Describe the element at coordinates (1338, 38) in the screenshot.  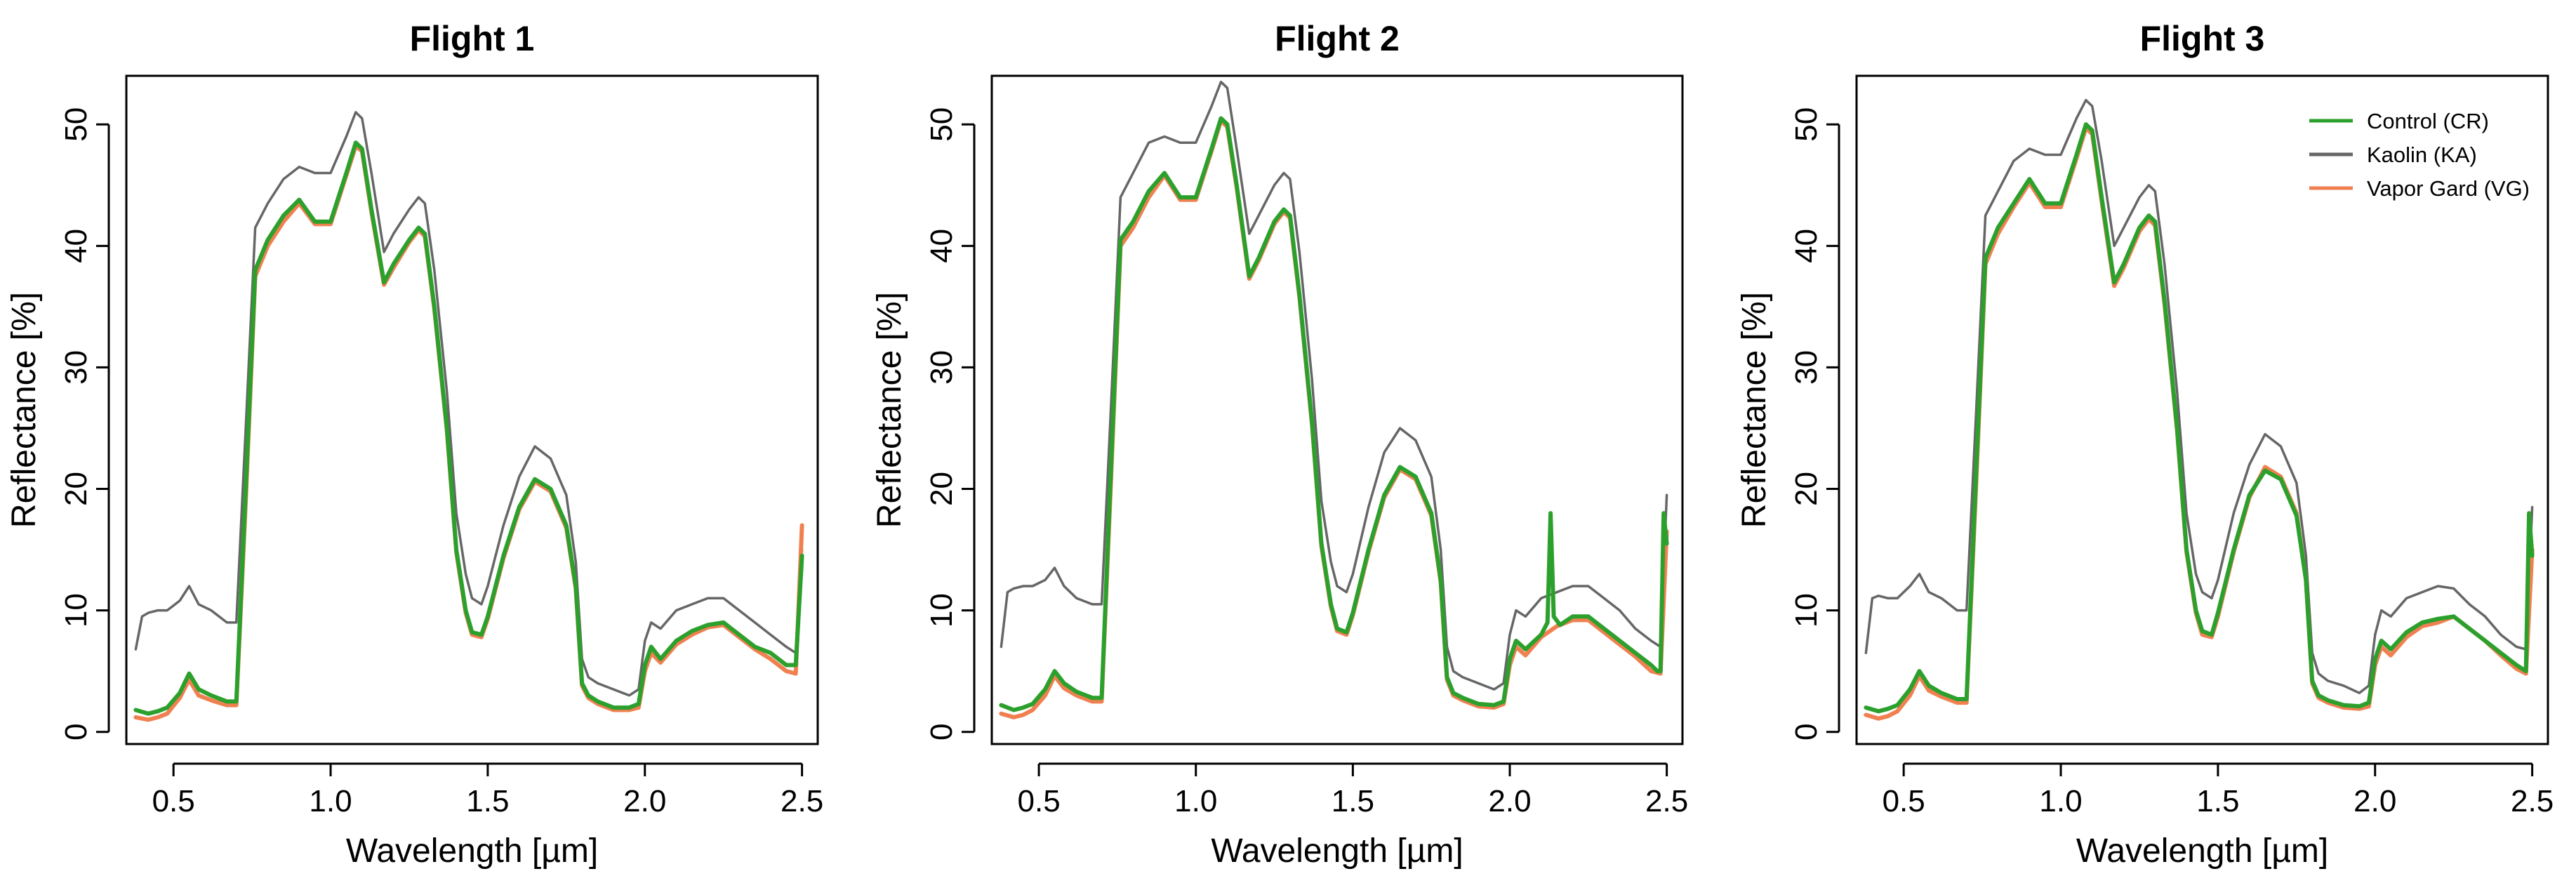
I see `panel-title: Flight 2` at that location.